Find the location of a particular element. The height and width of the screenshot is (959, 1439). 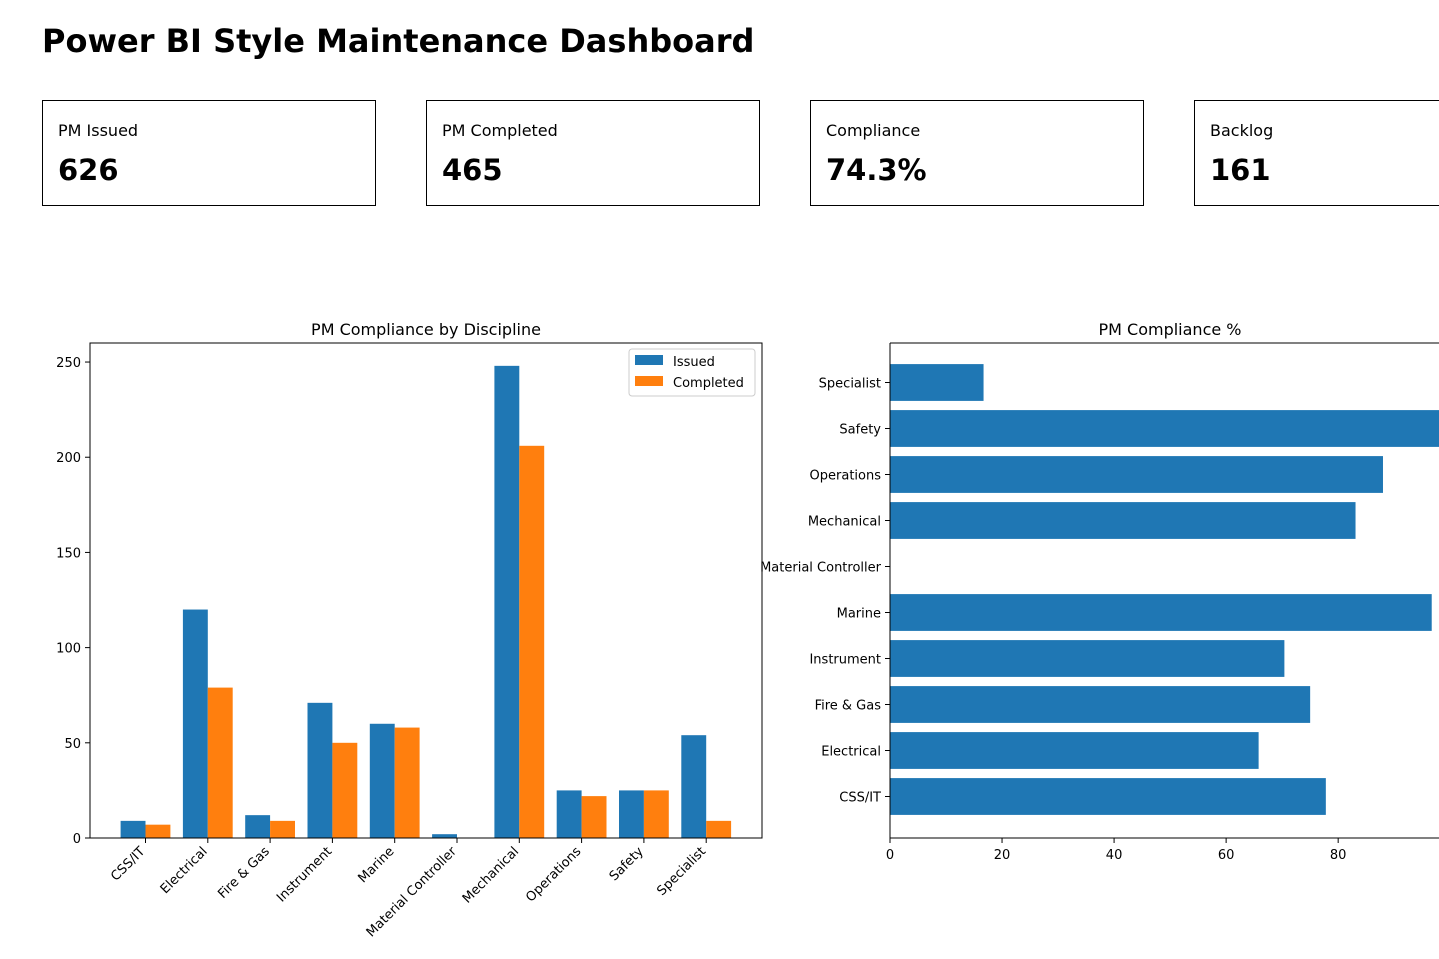

kpi-value: 74.3% is located at coordinates (876, 170).